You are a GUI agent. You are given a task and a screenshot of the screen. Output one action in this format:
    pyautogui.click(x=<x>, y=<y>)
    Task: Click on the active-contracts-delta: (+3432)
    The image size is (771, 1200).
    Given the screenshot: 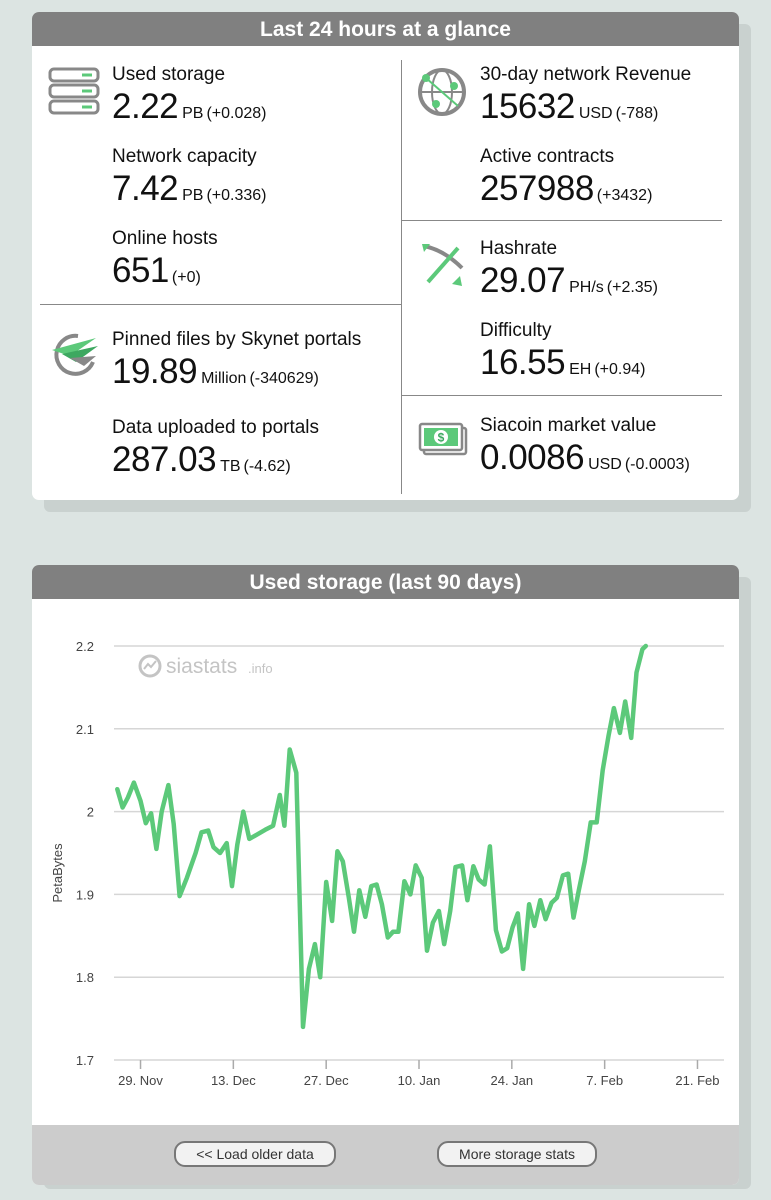 What is the action you would take?
    pyautogui.click(x=624, y=195)
    